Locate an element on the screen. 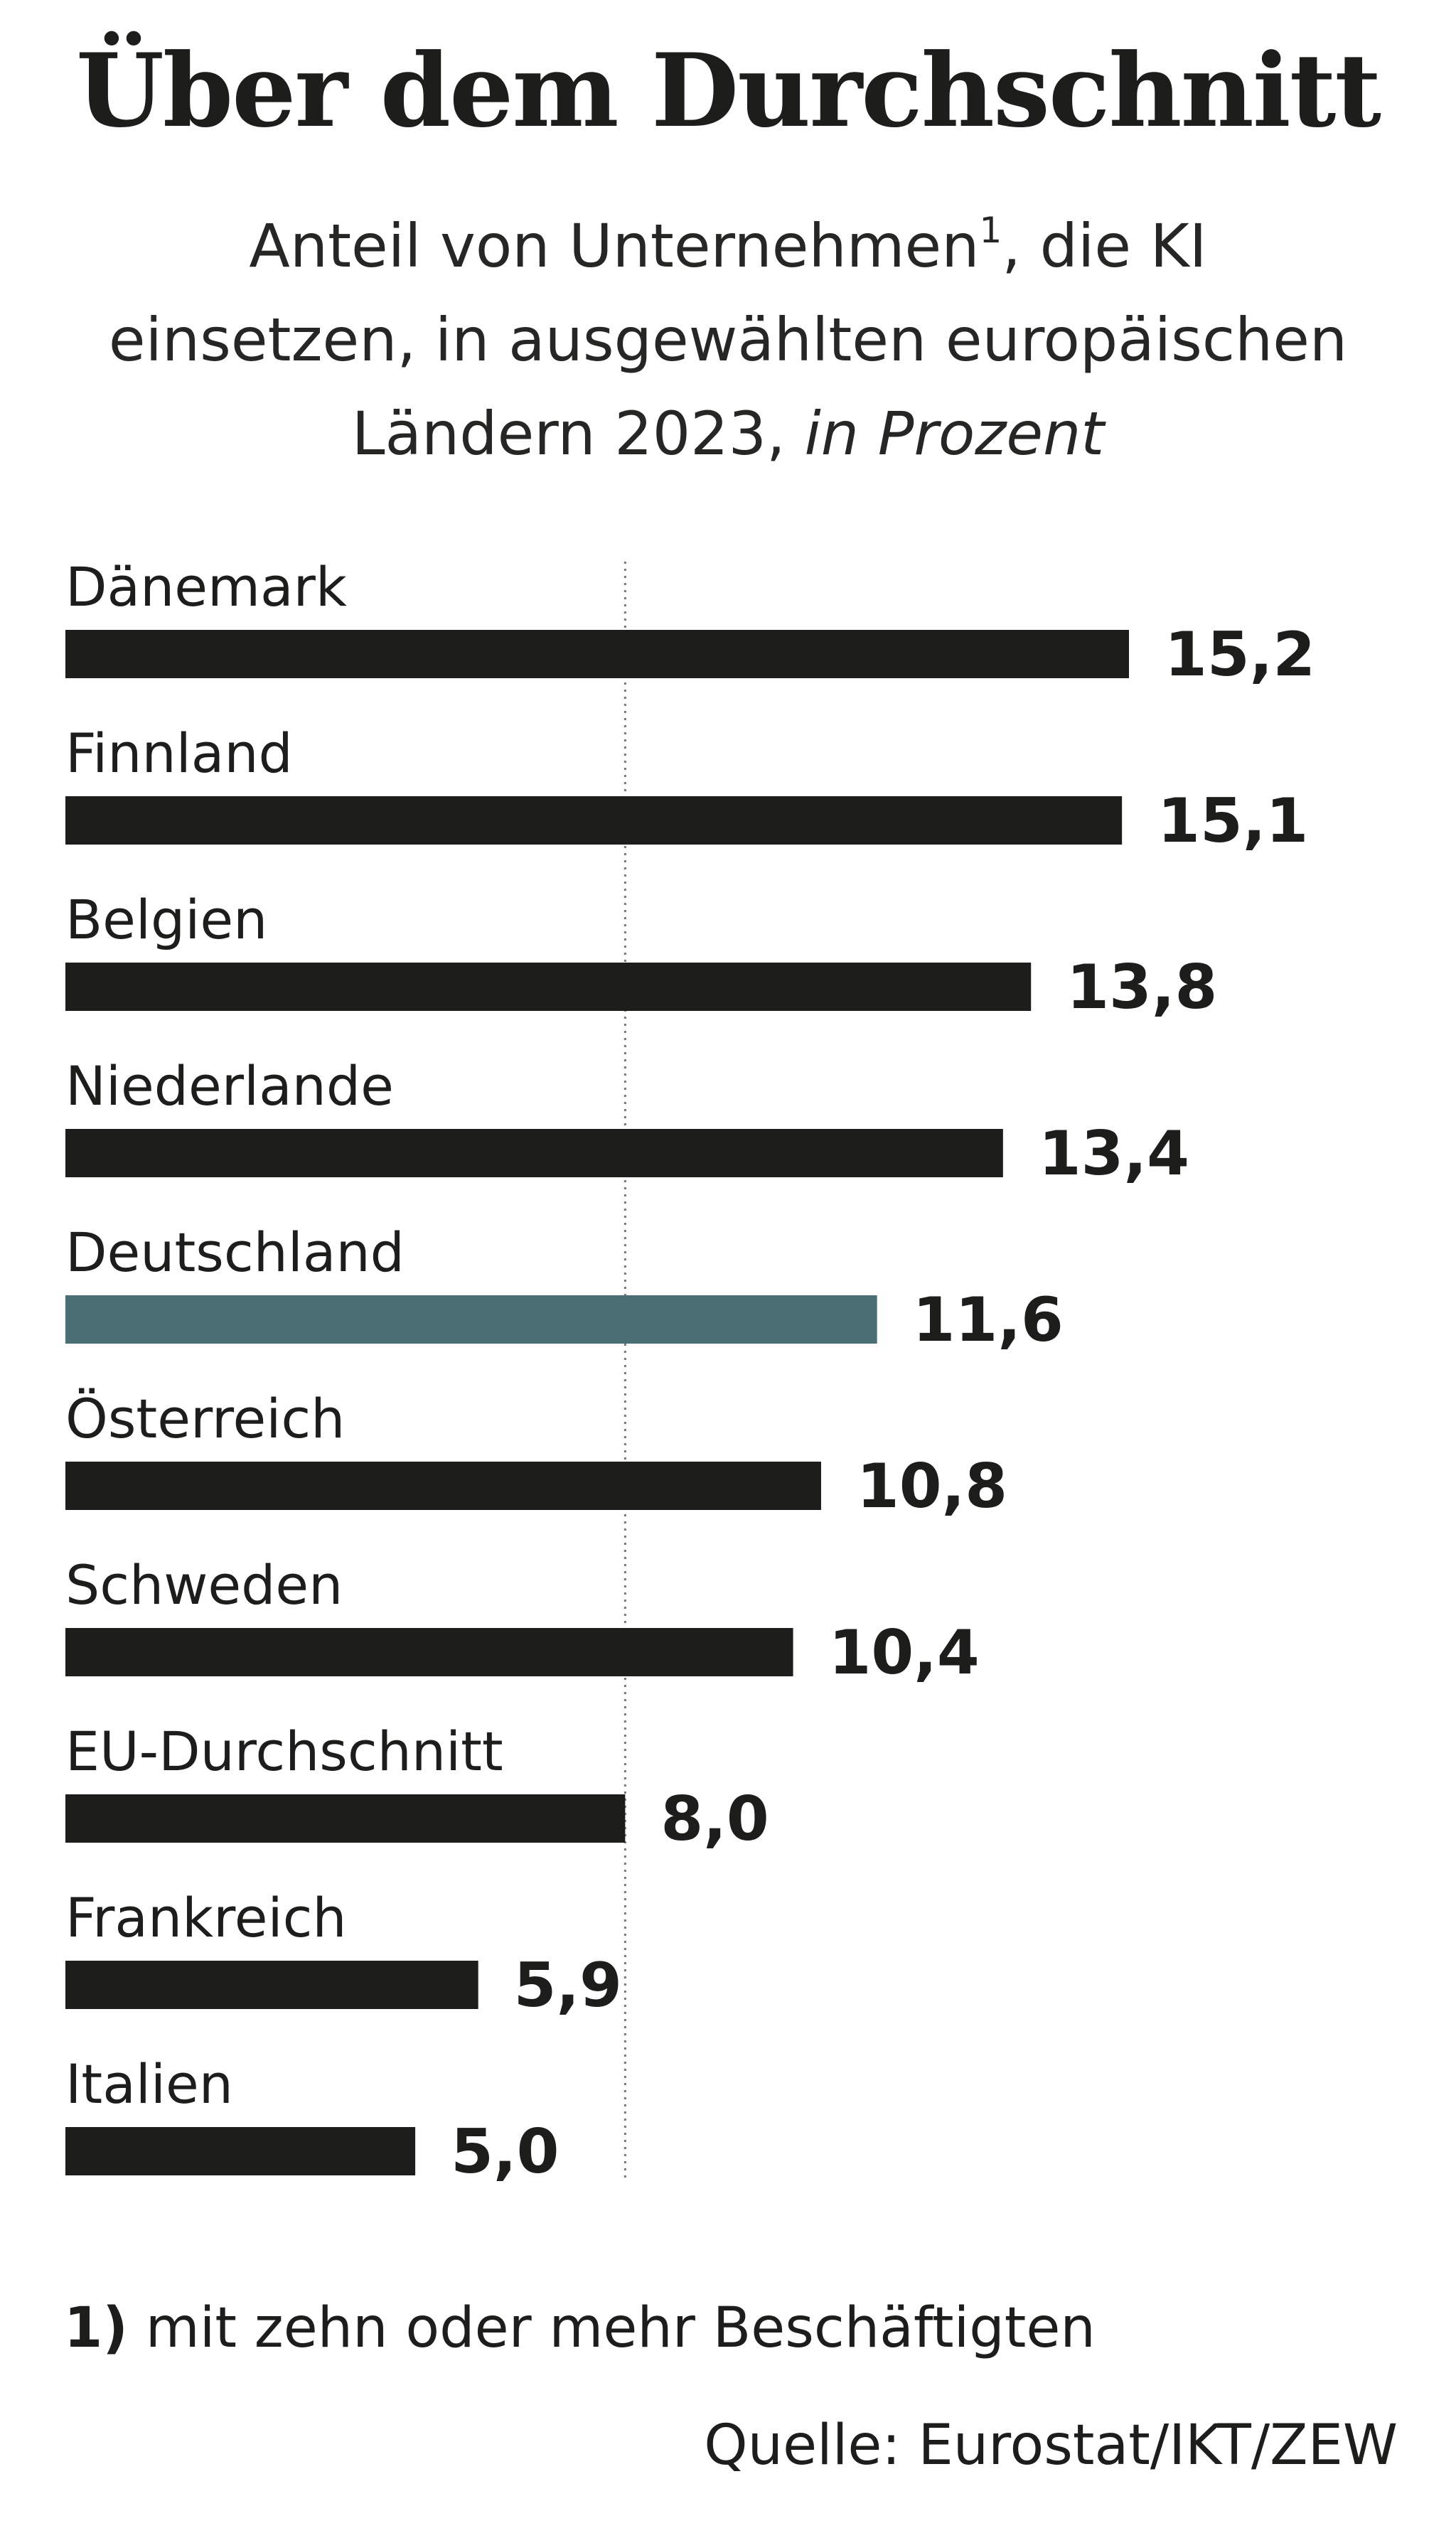 The width and height of the screenshot is (1456, 2528). subtitle-line3: Ländern 2023, is located at coordinates (578, 433).